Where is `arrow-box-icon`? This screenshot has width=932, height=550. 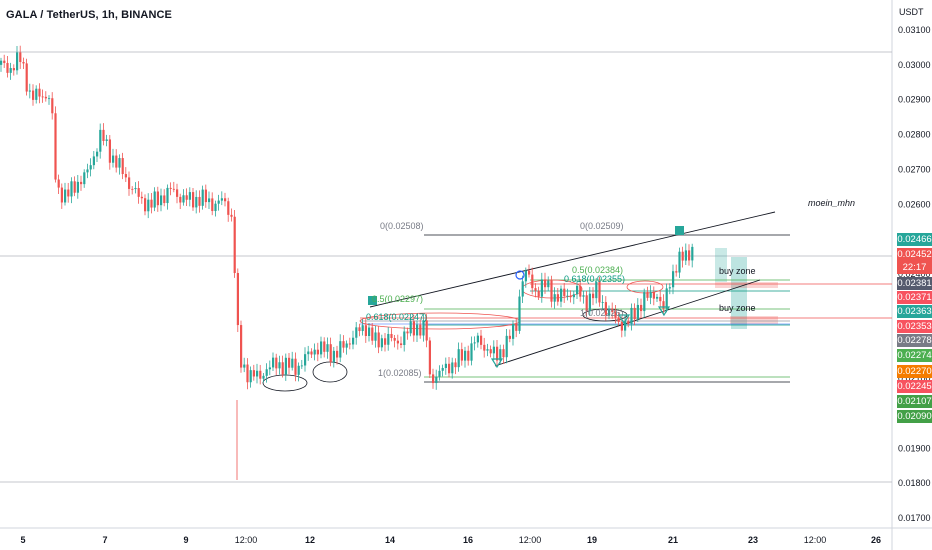
arrow-box-icon is located at coordinates (679, 230).